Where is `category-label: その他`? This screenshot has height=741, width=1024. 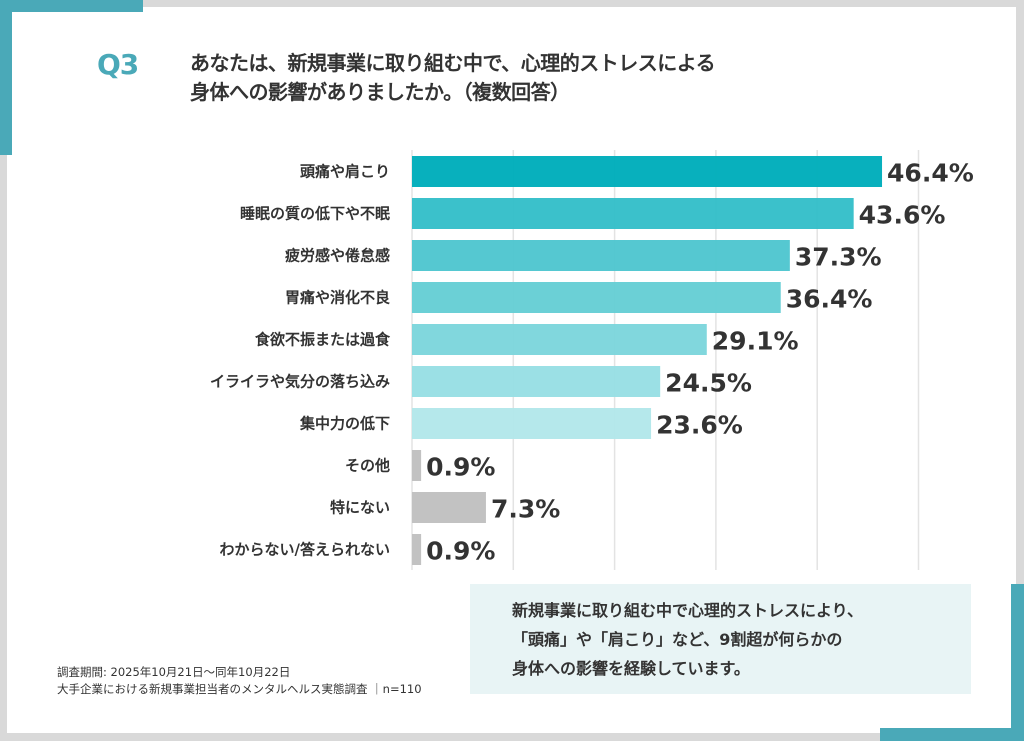 category-label: その他 is located at coordinates (367, 466).